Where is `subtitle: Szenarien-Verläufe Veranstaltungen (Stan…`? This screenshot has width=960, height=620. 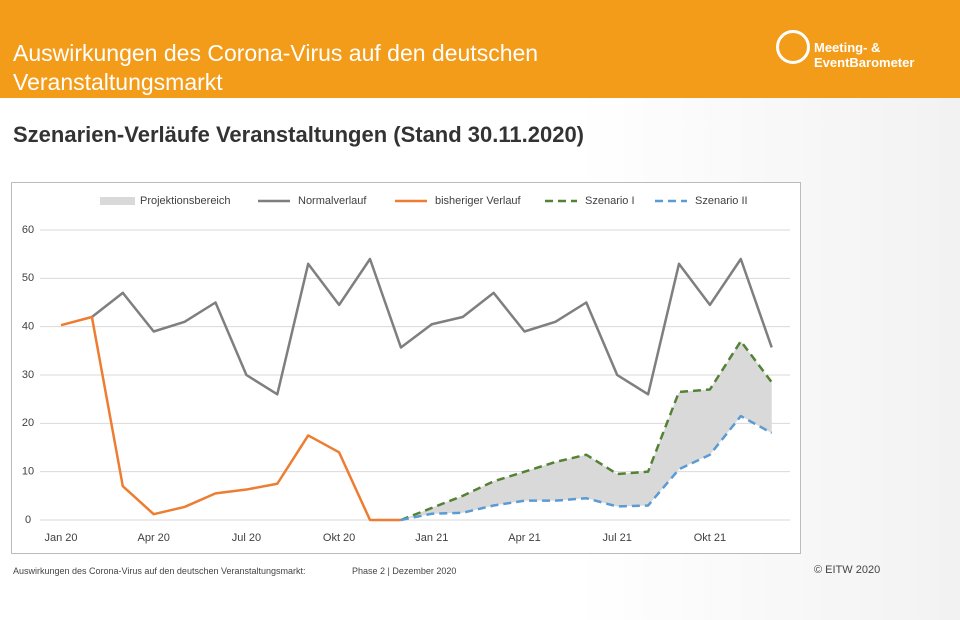
subtitle: Szenarien-Verläufe Veranstaltungen (Stan… is located at coordinates (299, 134).